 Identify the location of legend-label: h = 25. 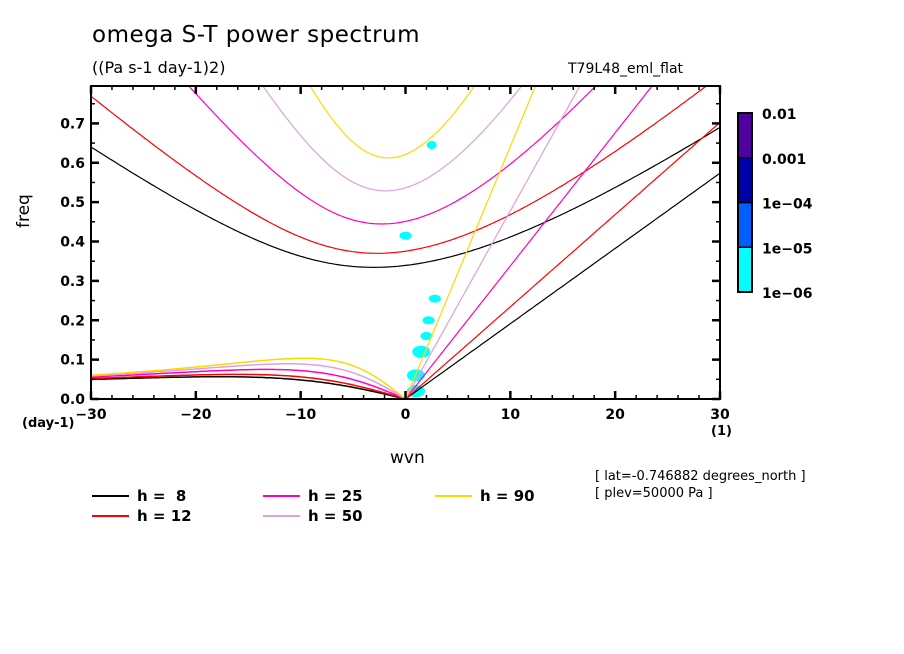
(335, 496).